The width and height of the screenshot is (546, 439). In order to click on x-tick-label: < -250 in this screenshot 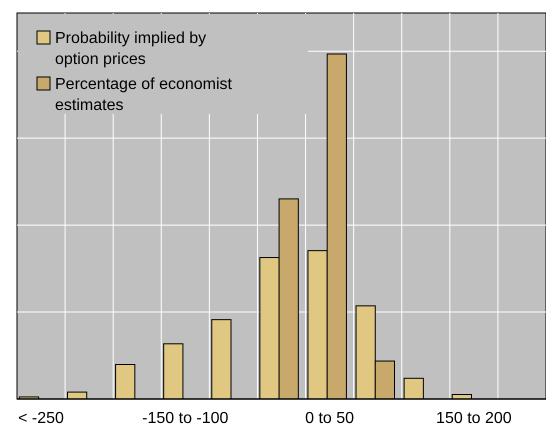, I will do `click(41, 418)`.